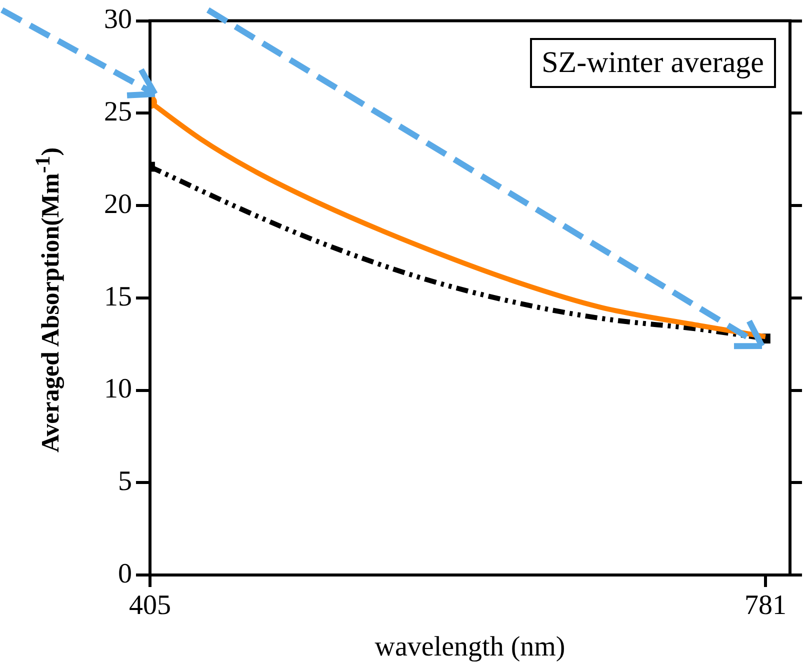  Describe the element at coordinates (118, 204) in the screenshot. I see `y-tick-label: 20` at that location.